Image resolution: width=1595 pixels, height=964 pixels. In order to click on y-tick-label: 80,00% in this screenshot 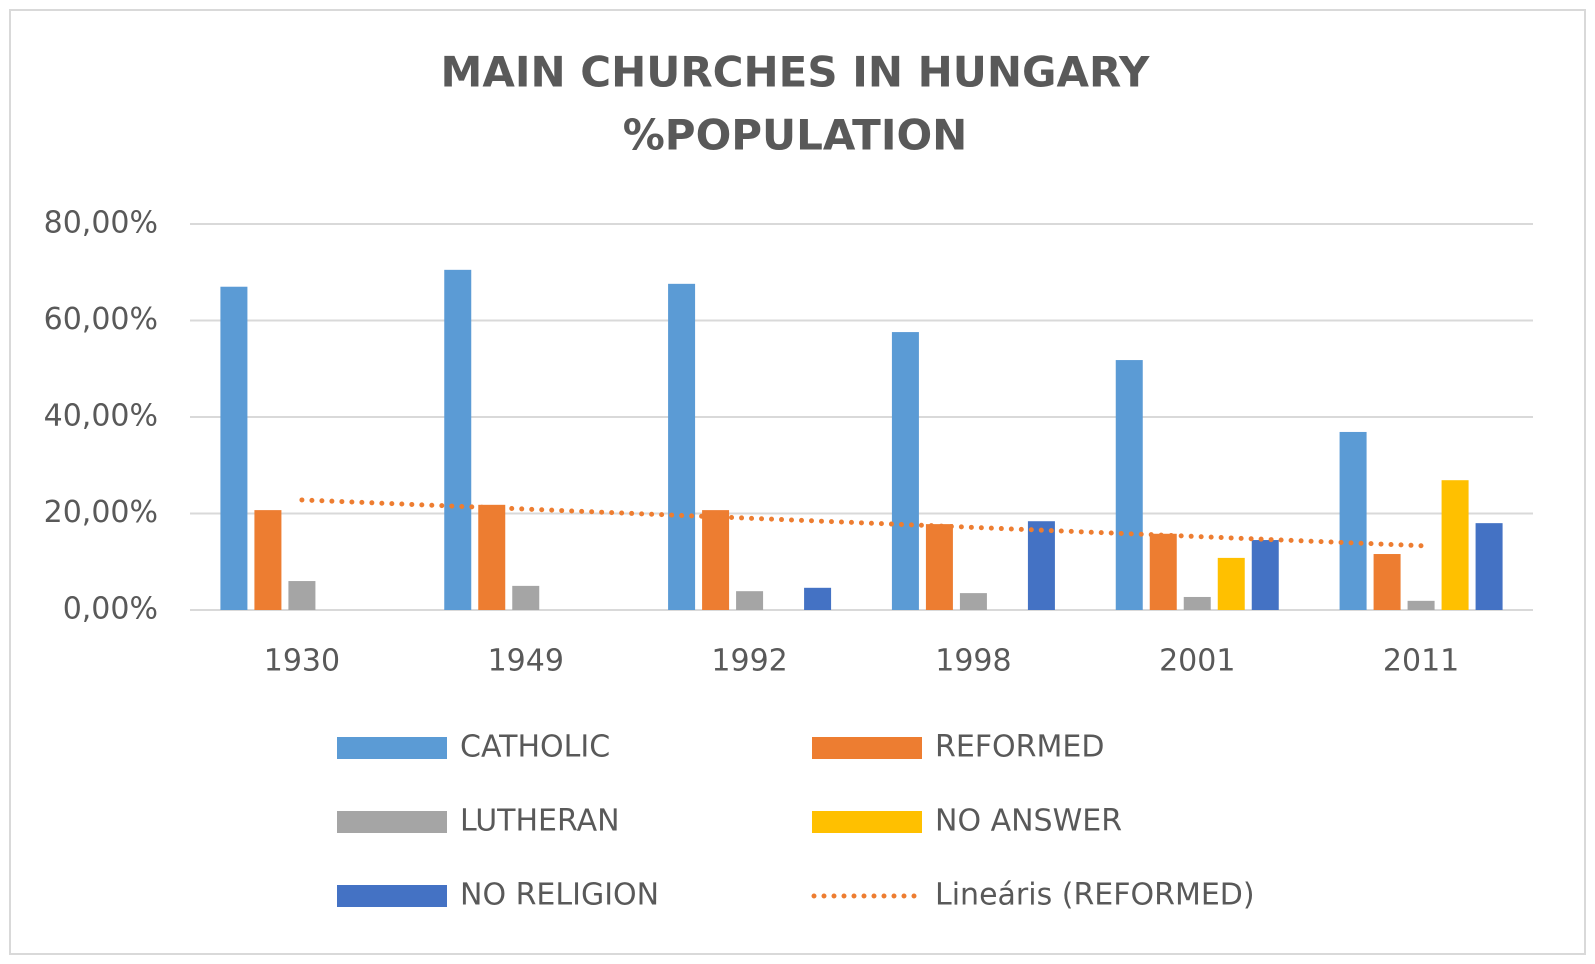, I will do `click(101, 223)`.